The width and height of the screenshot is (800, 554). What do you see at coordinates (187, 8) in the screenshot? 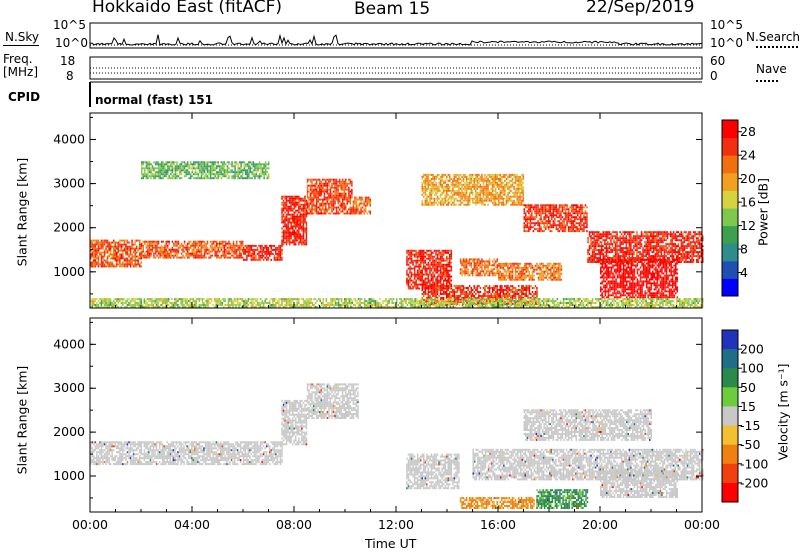
I see `station-title: Hokkaido East (fitACF)` at bounding box center [187, 8].